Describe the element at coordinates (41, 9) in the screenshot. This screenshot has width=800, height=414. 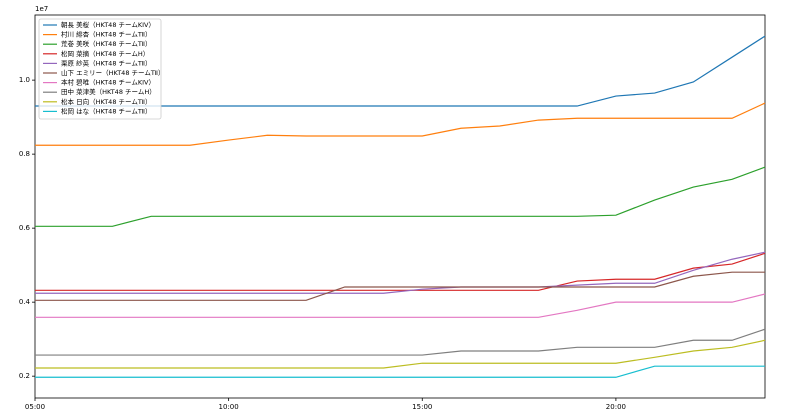
I see `y-offset-label: 1e7` at that location.